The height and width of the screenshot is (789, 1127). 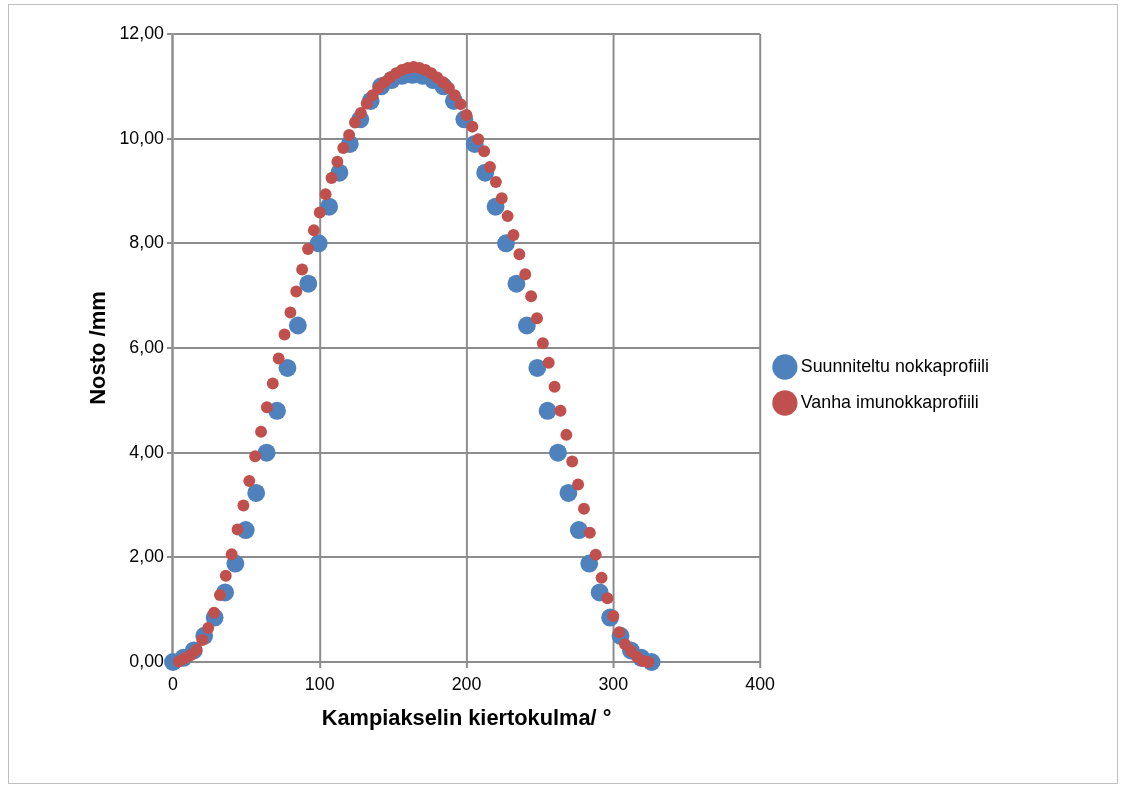 I want to click on x-tick-label: 400, so click(x=760, y=683).